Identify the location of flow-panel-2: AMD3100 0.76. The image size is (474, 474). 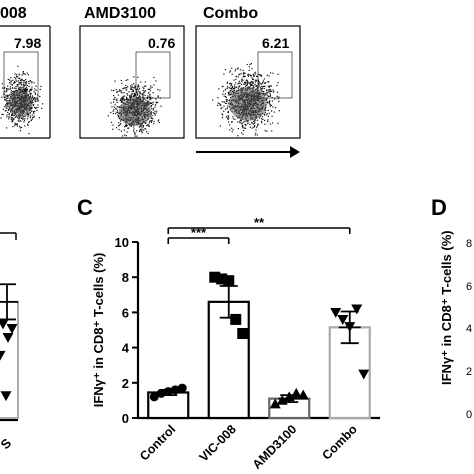
(132, 72).